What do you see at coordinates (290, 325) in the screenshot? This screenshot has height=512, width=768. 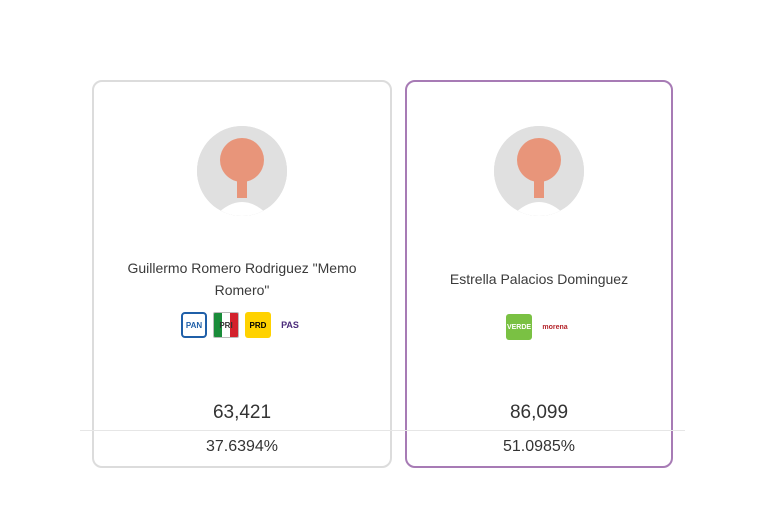 I see `pas-logo-icon: PAS` at bounding box center [290, 325].